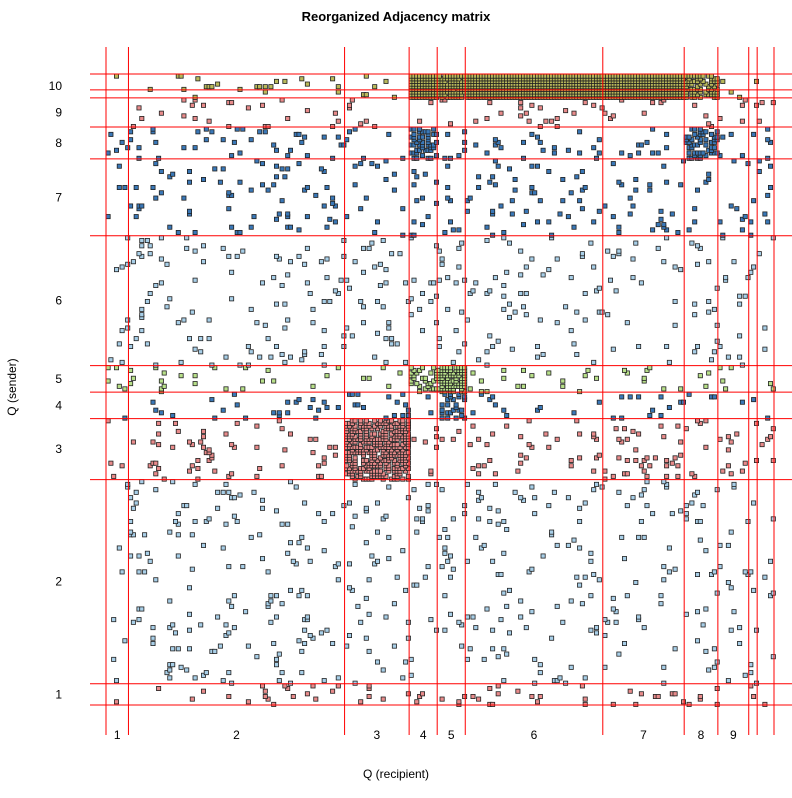 This screenshot has height=798, width=792. I want to click on x-tick-label: 8, so click(701, 735).